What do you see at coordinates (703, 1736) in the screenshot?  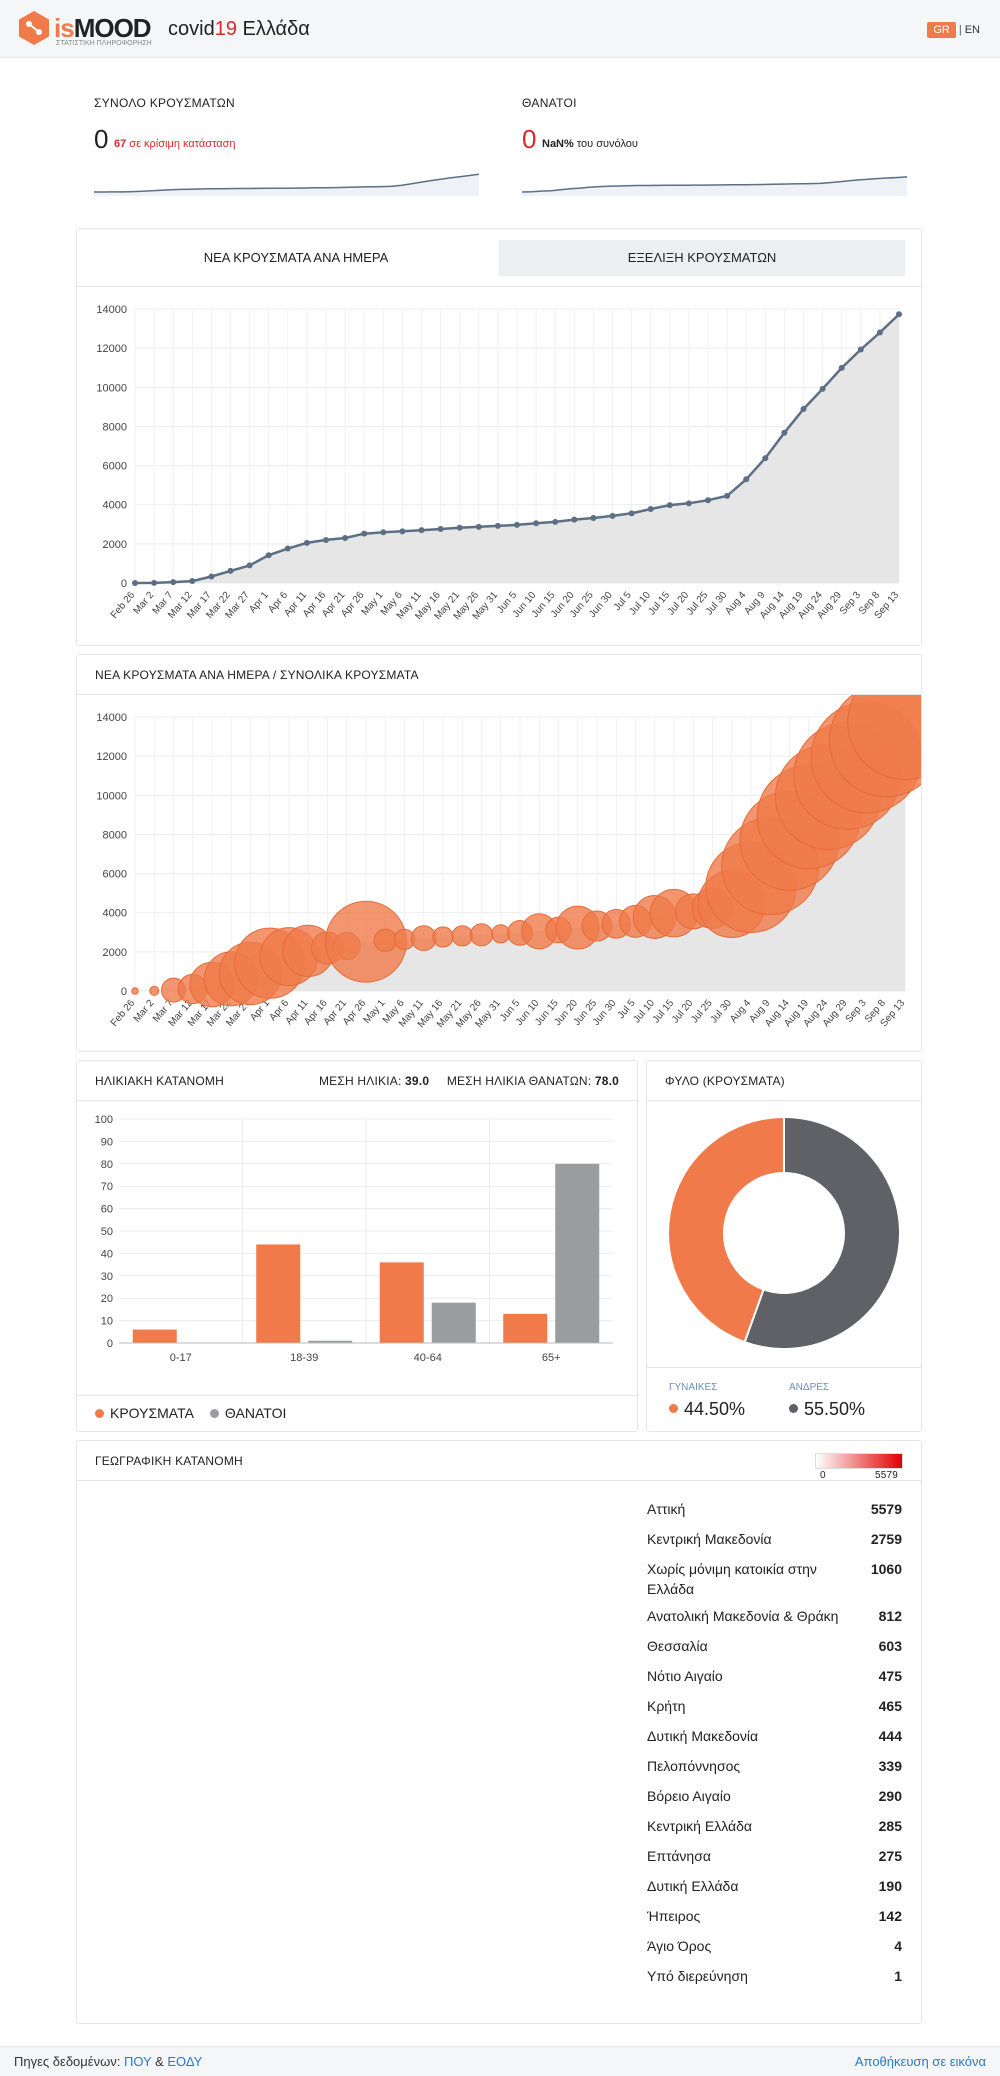 I see `region-name: Δυτική Μακεδονία` at bounding box center [703, 1736].